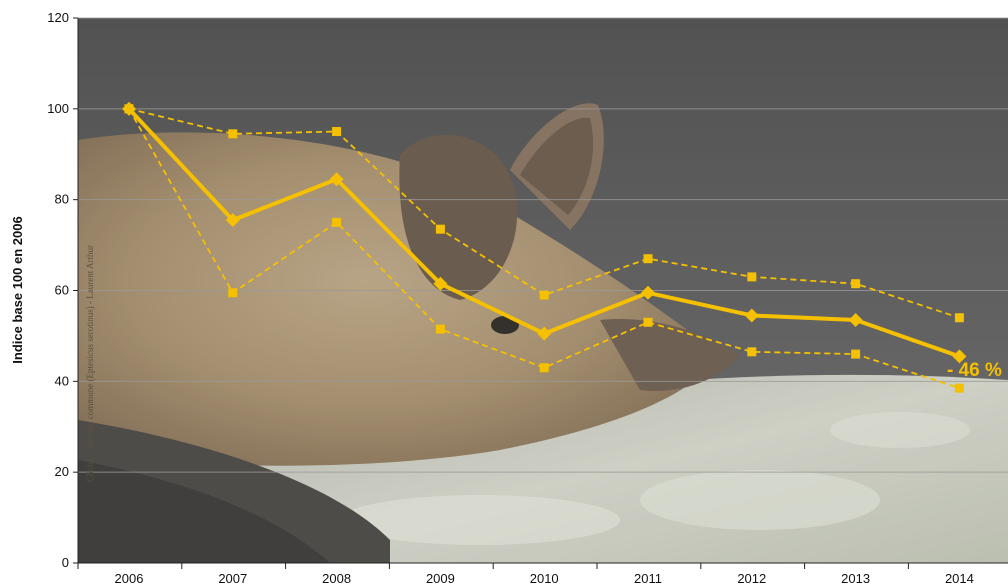 Image resolution: width=1008 pixels, height=588 pixels. I want to click on x-tick-label: 2013, so click(855, 578).